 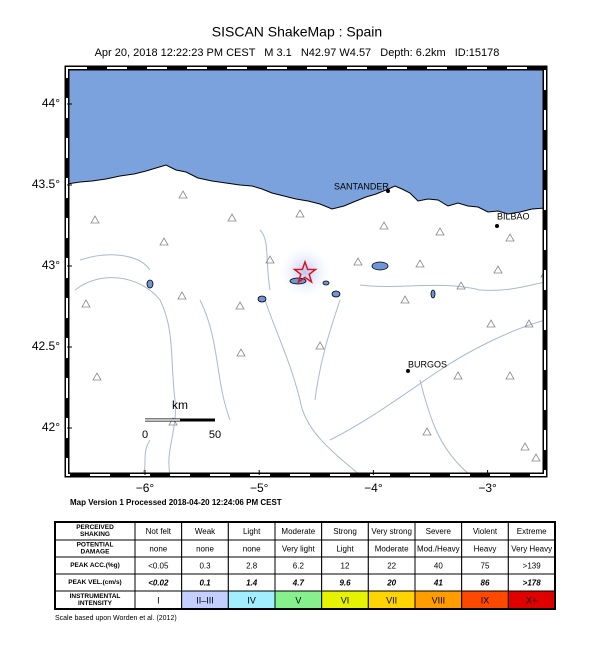 What do you see at coordinates (345, 566) in the screenshot?
I see `legend-value: 12` at bounding box center [345, 566].